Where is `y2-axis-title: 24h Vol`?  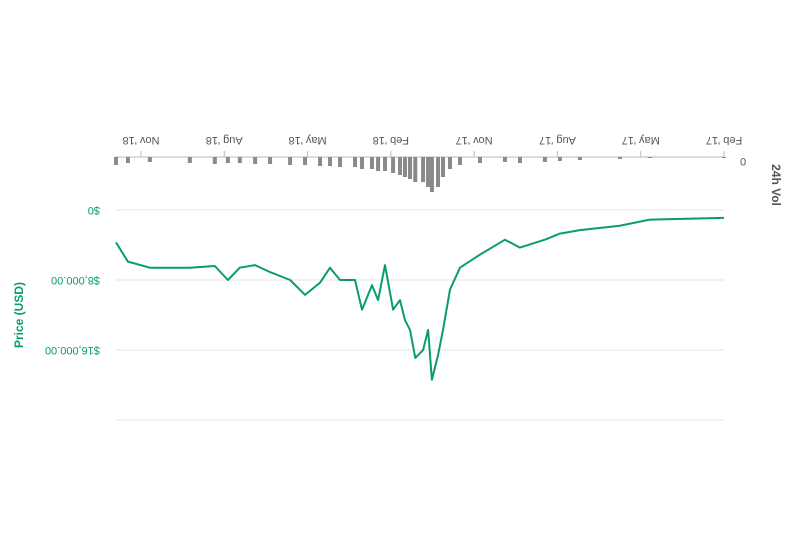 y2-axis-title: 24h Vol is located at coordinates (776, 185).